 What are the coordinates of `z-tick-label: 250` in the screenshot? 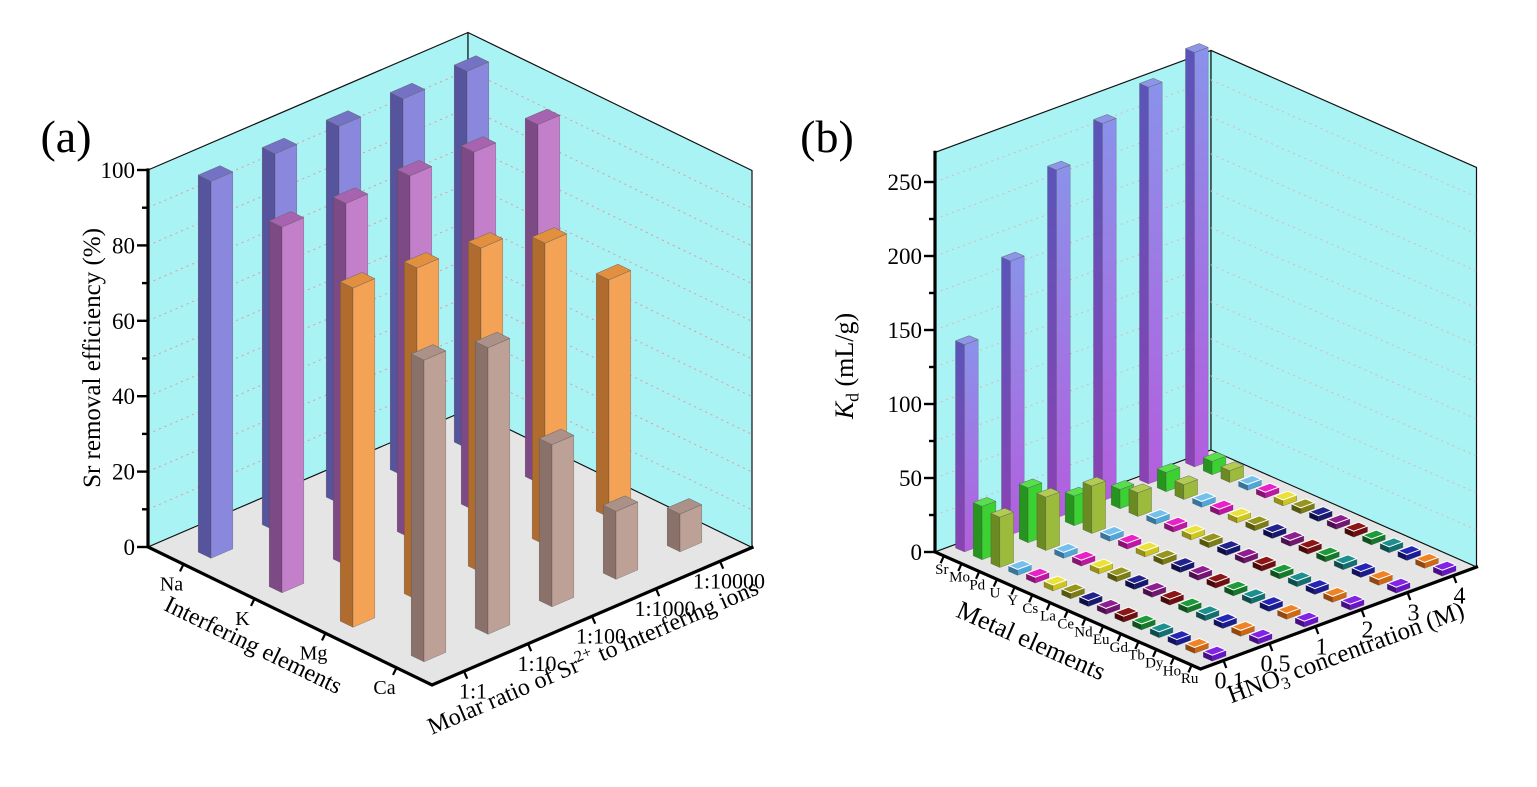 It's located at (905, 182).